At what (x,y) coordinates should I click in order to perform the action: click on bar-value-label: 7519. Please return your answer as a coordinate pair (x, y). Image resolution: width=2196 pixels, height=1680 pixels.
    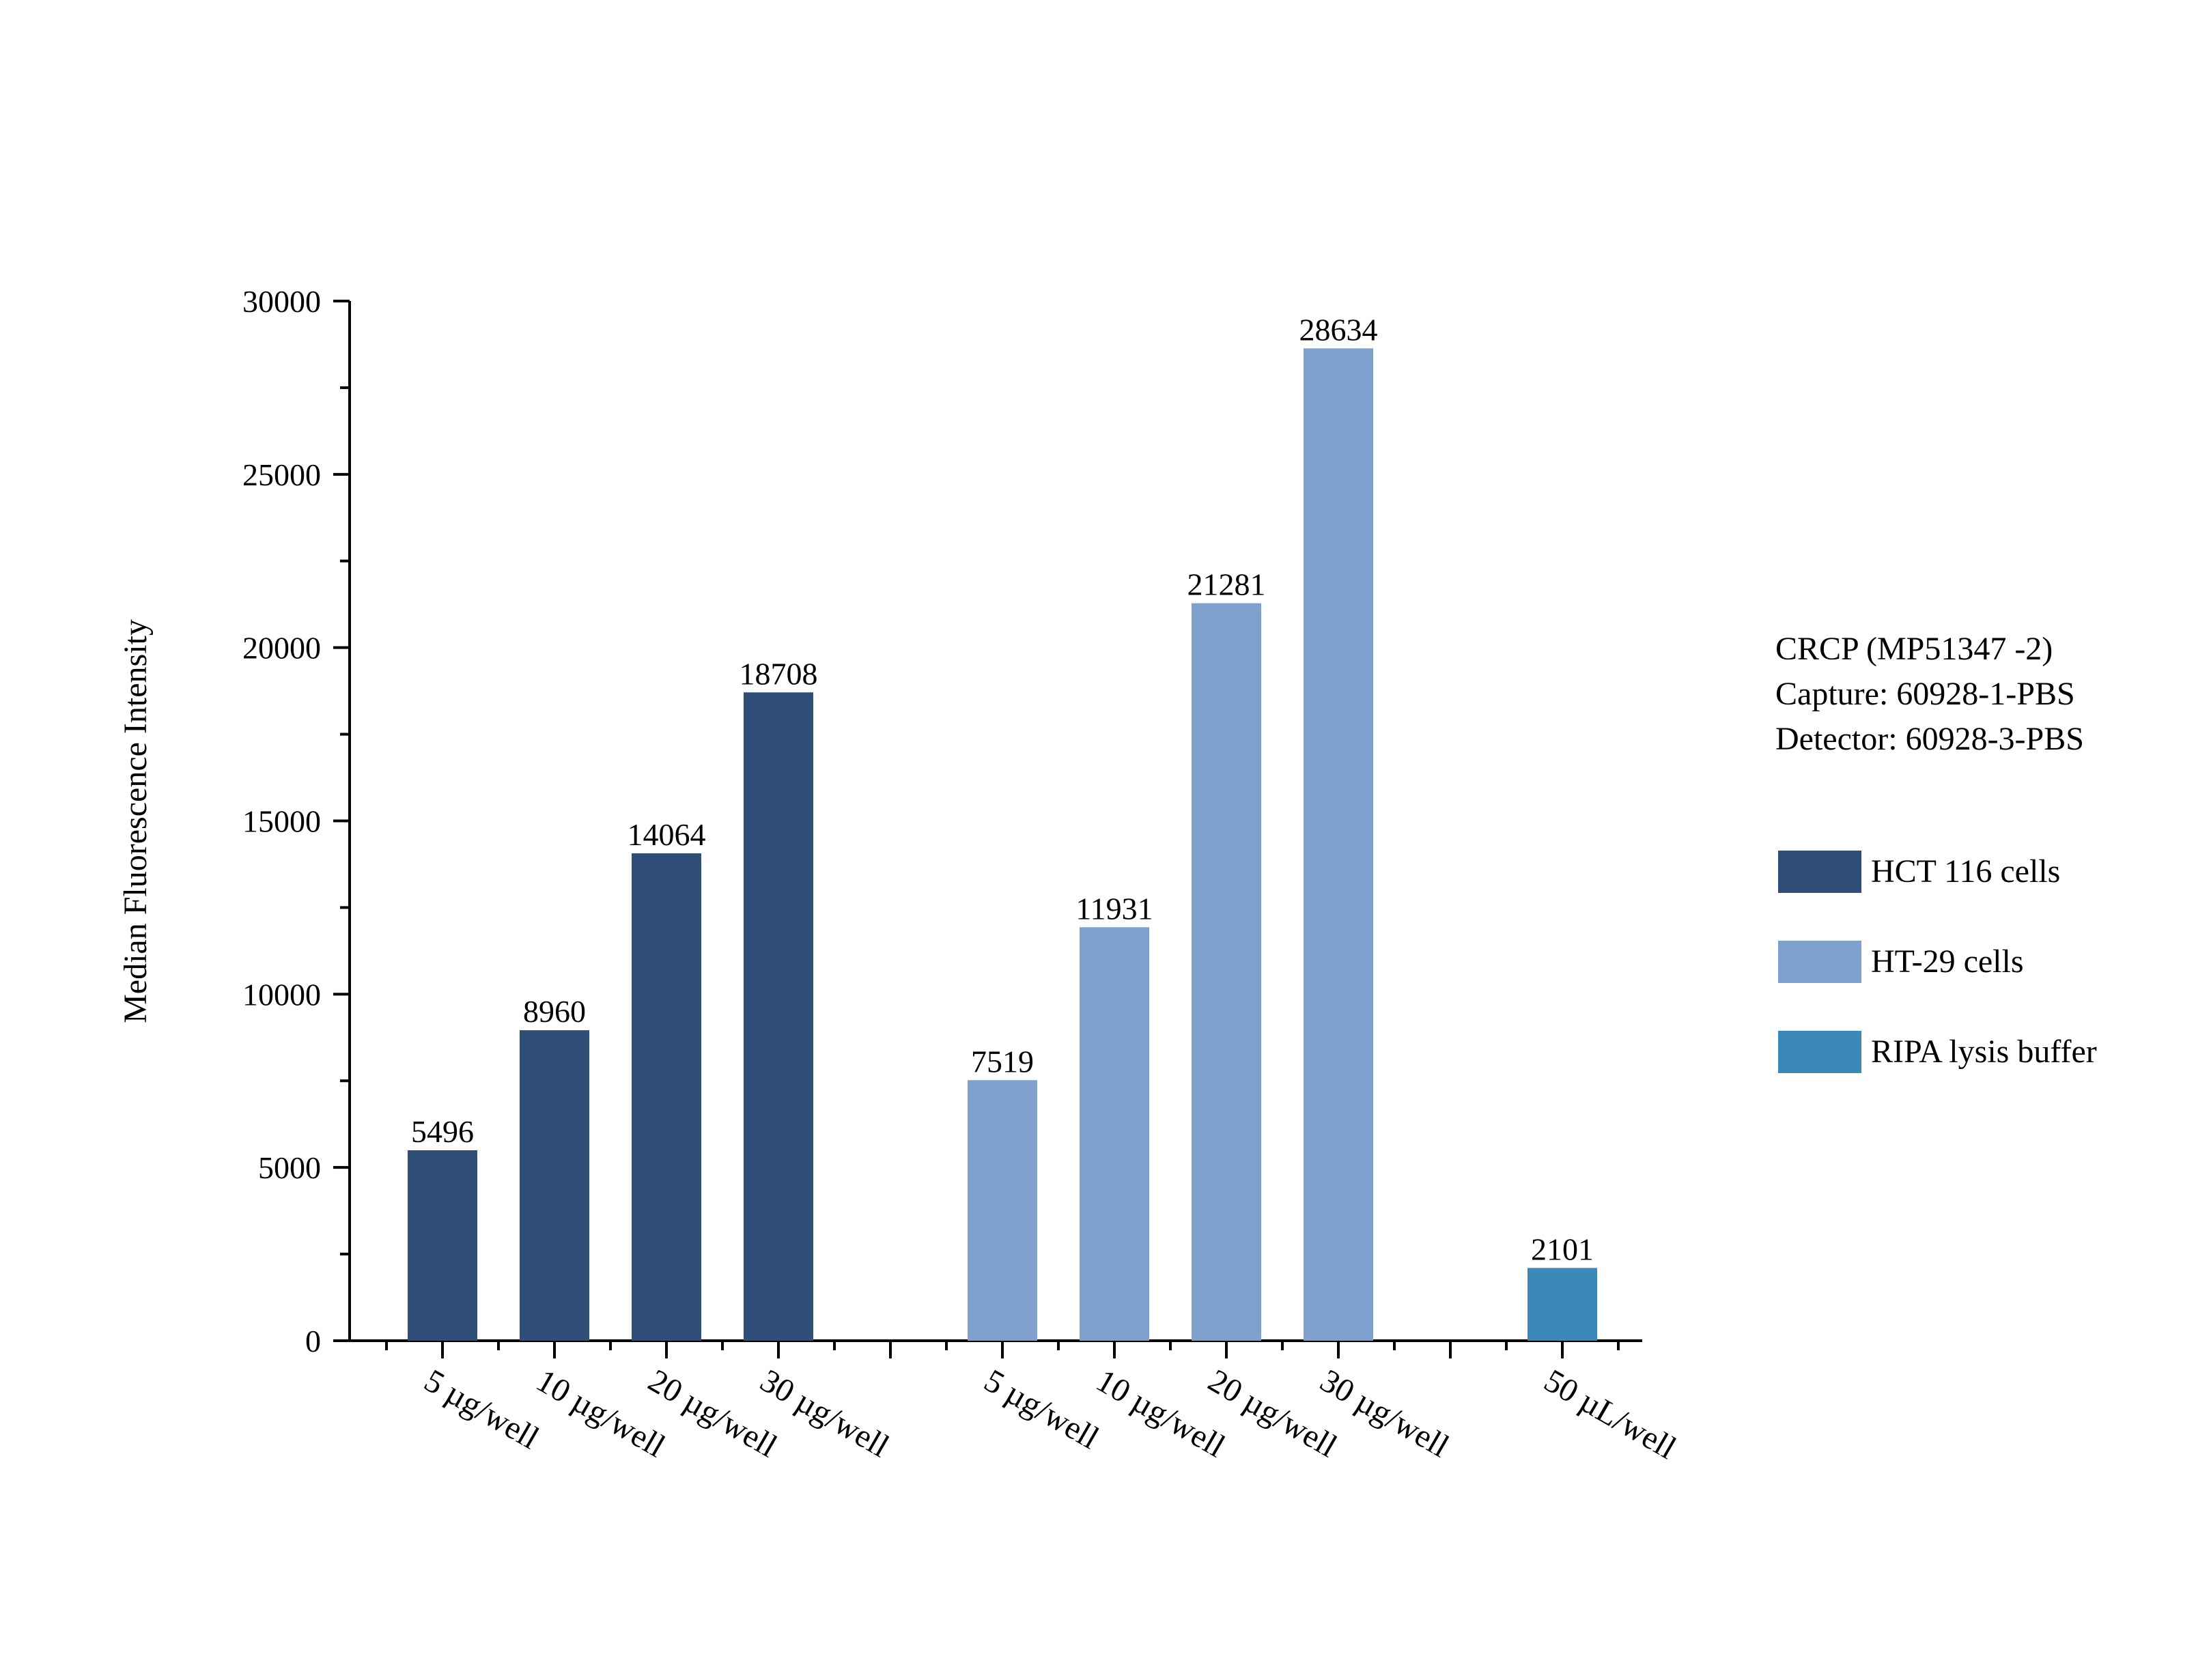
    Looking at the image, I should click on (1003, 1061).